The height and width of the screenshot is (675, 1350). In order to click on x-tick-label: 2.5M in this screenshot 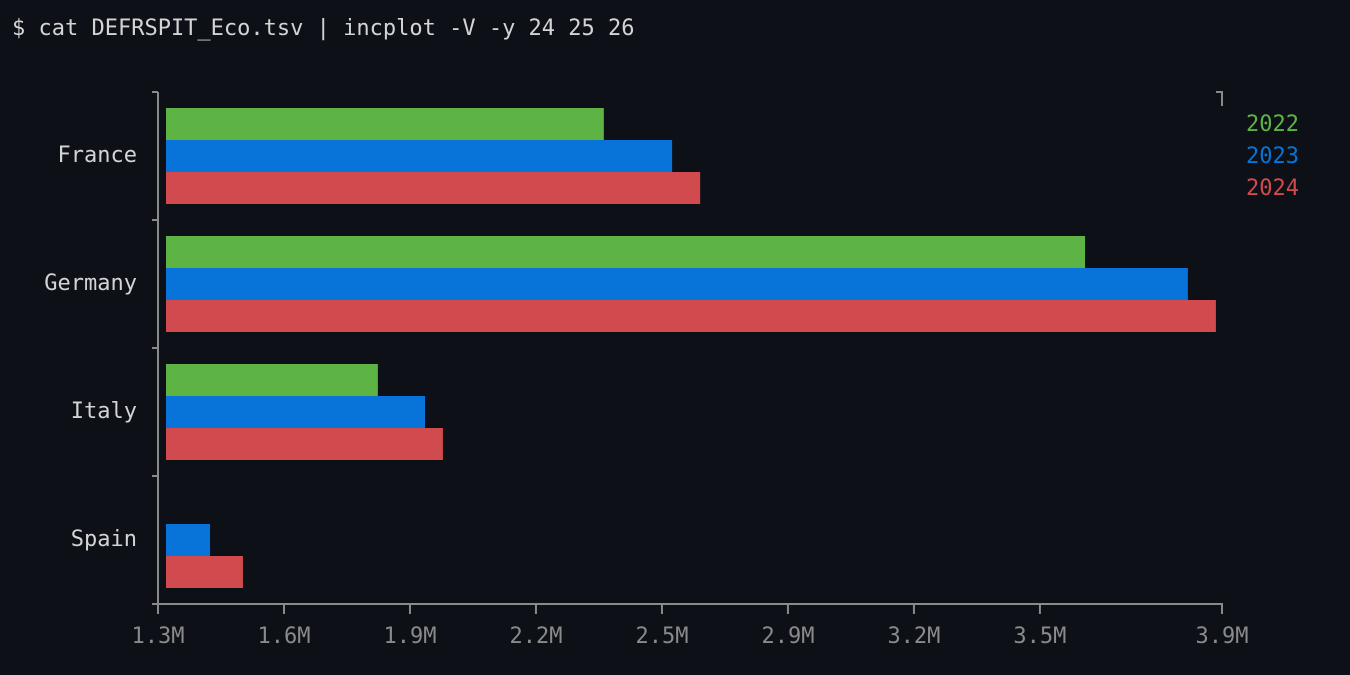, I will do `click(661, 636)`.